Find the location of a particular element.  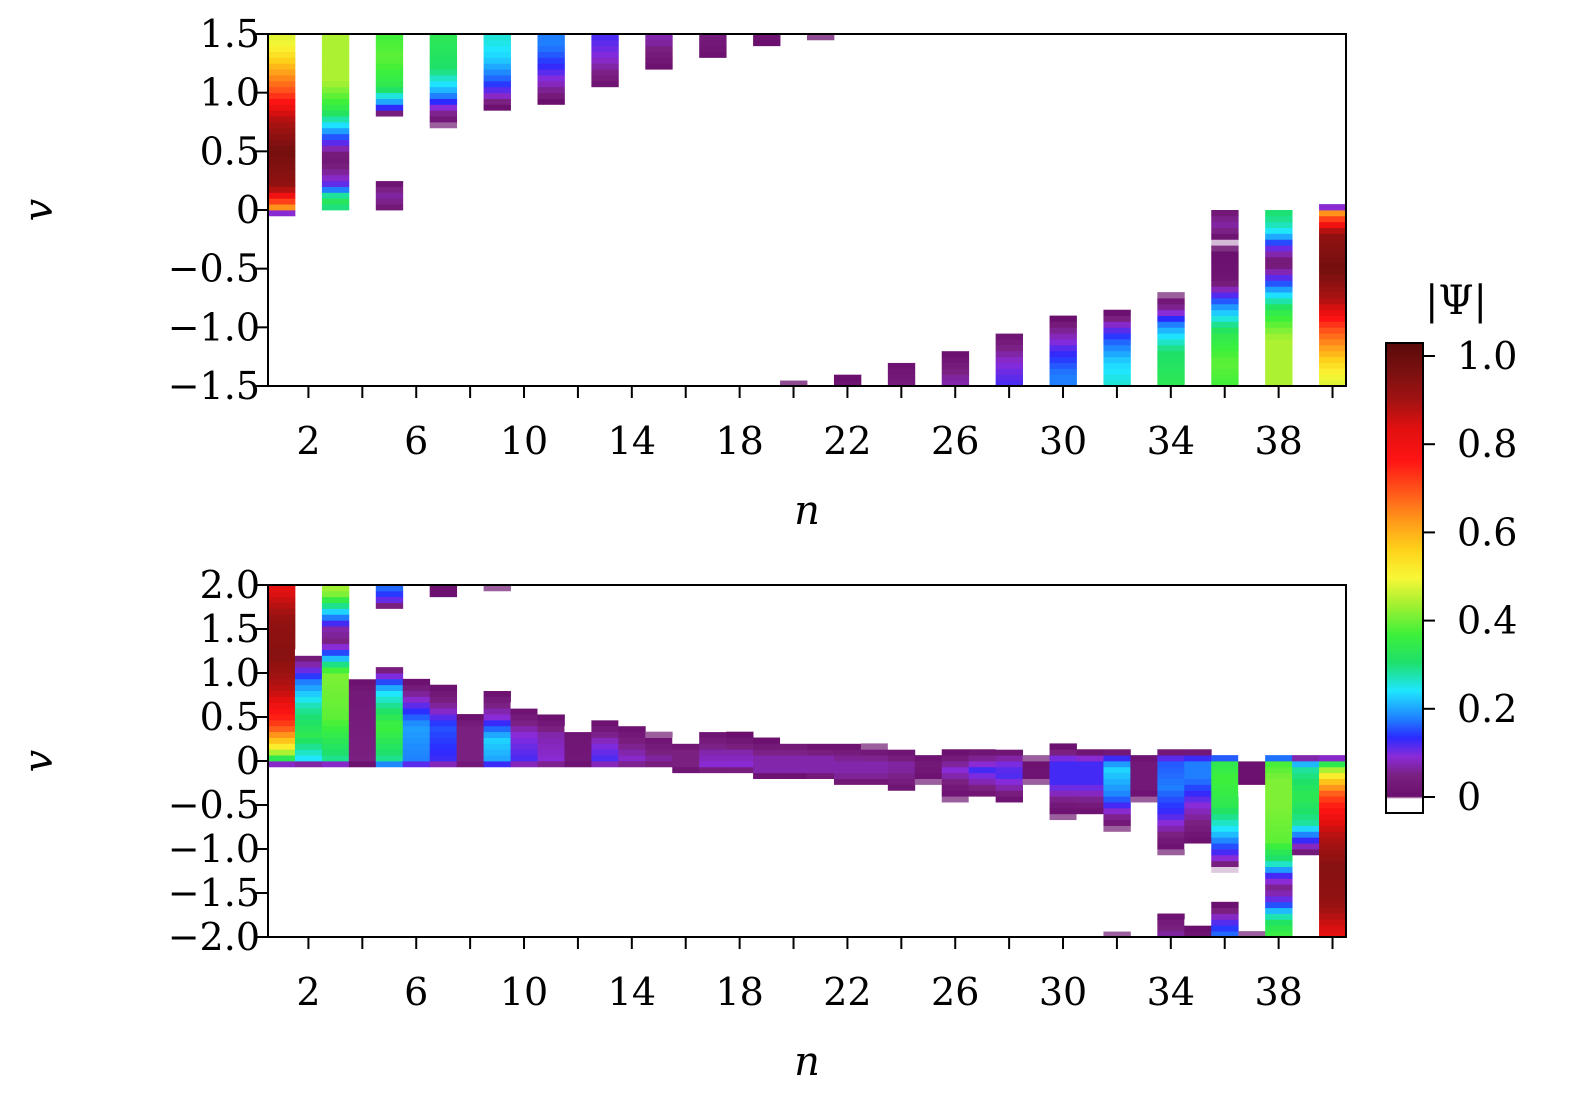

y-axis-b: 2.01.51.00.50−0.5−1.0−1.5−2.0 is located at coordinates (218, 761).